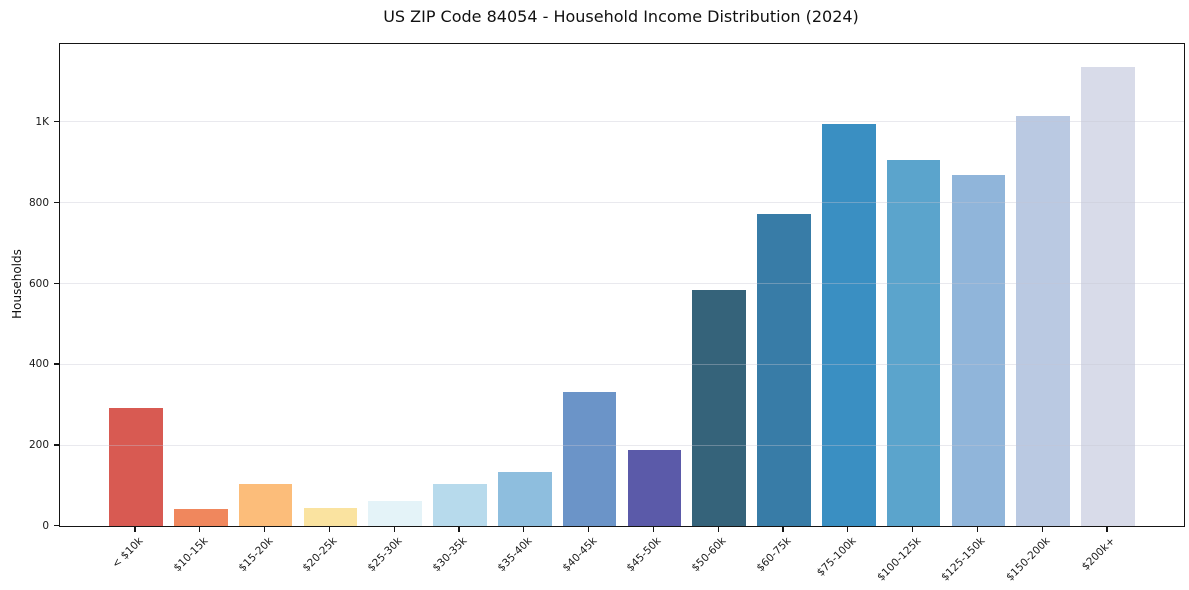 The height and width of the screenshot is (590, 1189). Describe the element at coordinates (524, 498) in the screenshot. I see `bar-35-40k` at that location.